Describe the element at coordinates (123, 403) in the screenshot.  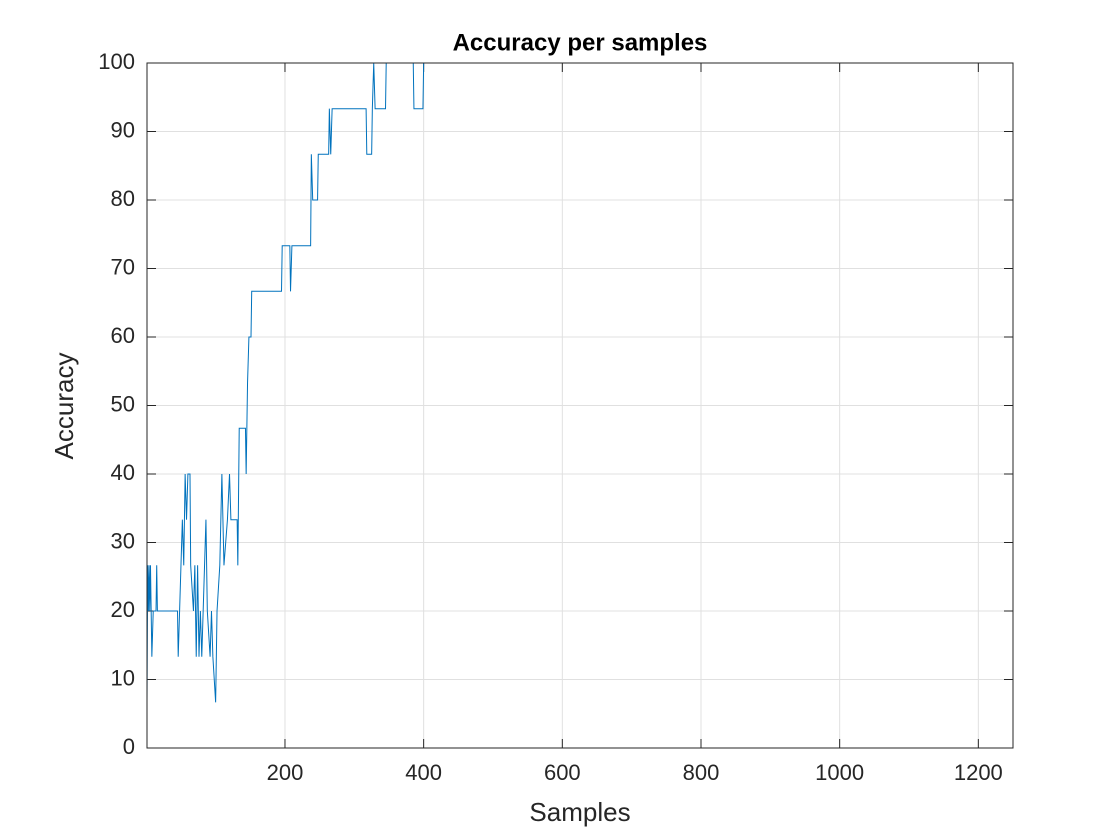
I see `y-tick-label: 50` at that location.